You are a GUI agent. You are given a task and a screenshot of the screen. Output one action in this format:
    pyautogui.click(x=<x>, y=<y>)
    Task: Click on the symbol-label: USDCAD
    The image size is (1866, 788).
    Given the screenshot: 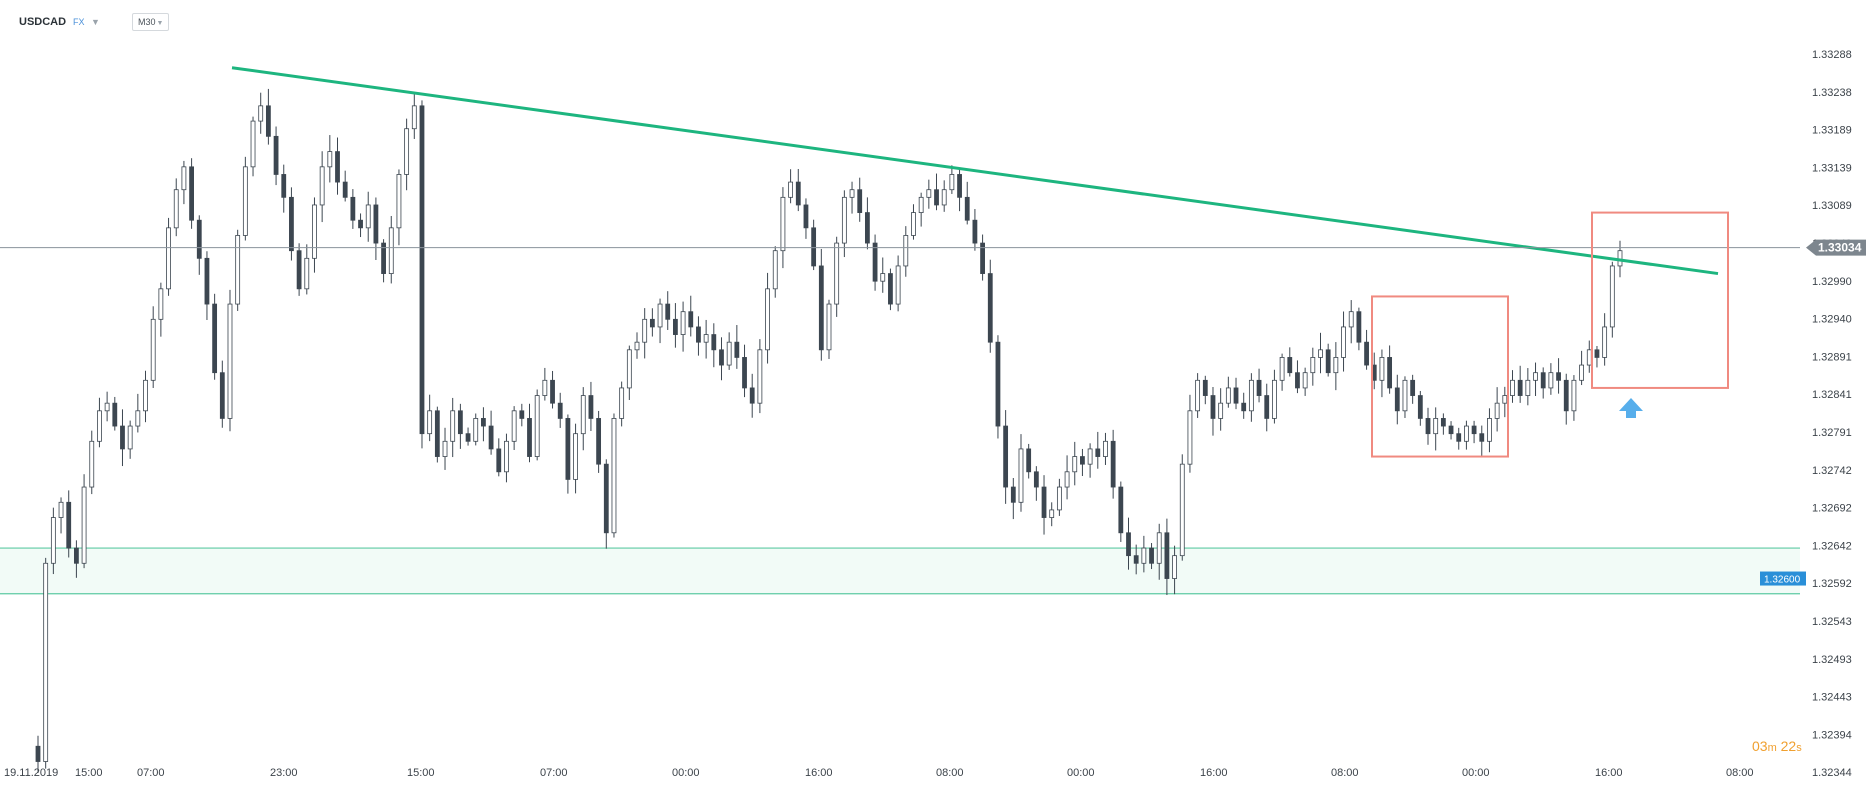 What is the action you would take?
    pyautogui.click(x=43, y=22)
    